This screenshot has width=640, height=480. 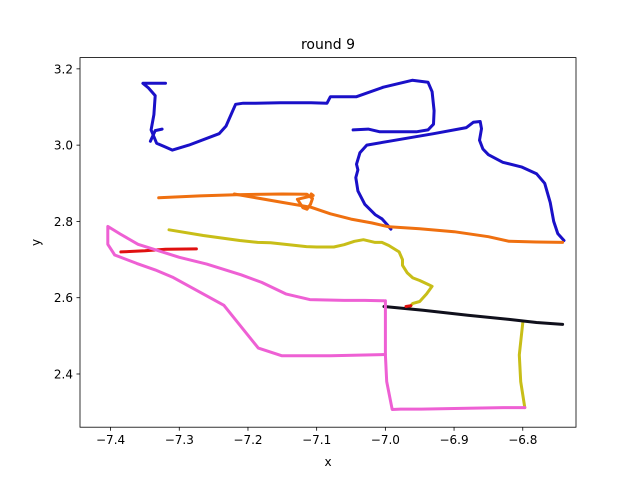 What do you see at coordinates (36, 242) in the screenshot?
I see `y-axis-label: y` at bounding box center [36, 242].